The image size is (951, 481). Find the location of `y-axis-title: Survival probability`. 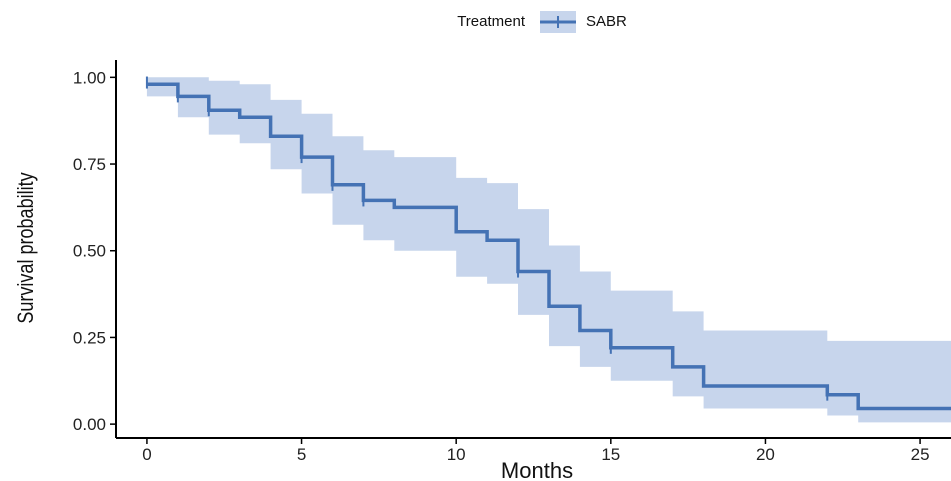

y-axis-title: Survival probability is located at coordinates (26, 247).